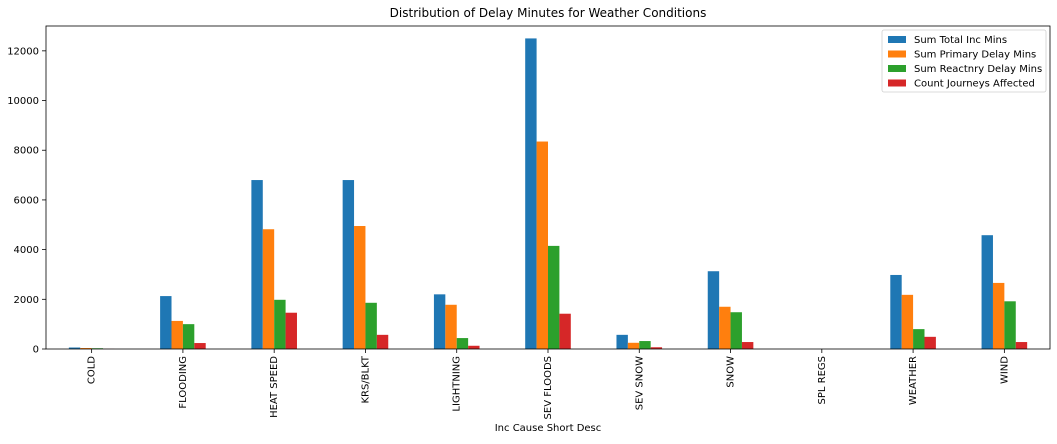  What do you see at coordinates (548, 387) in the screenshot?
I see `x-tick-label: SEV FLOODS` at bounding box center [548, 387].